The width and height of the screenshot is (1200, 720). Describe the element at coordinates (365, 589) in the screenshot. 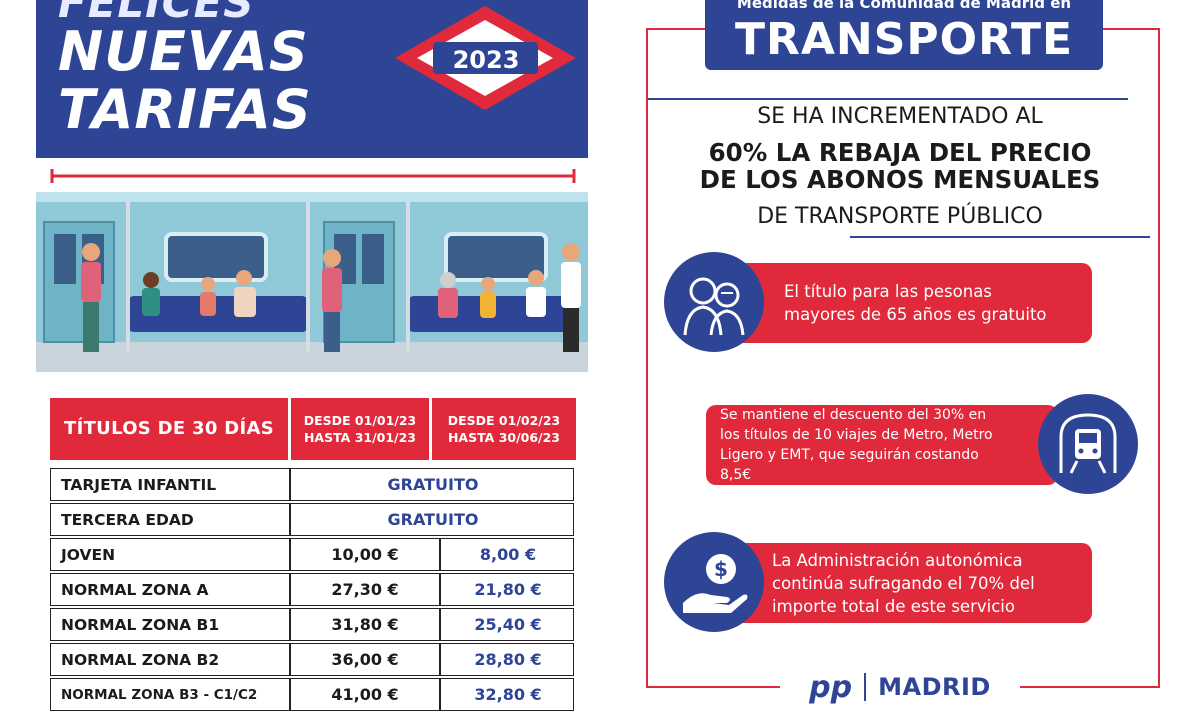

I see `row-price-period-1: 27,30 €` at that location.